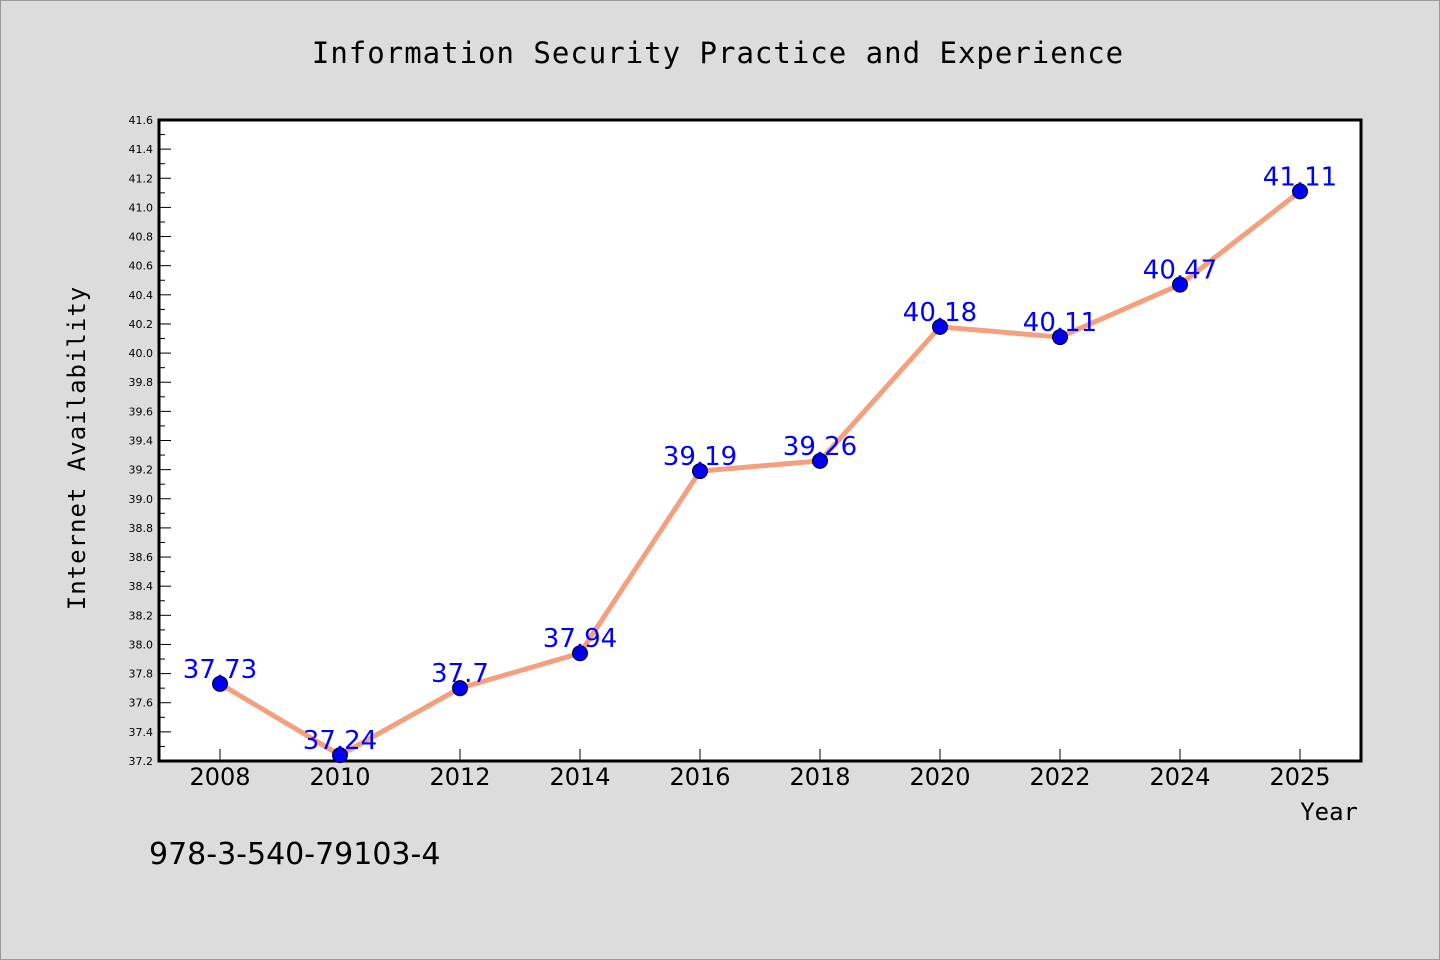  What do you see at coordinates (580, 639) in the screenshot?
I see `data-label: 37.94` at bounding box center [580, 639].